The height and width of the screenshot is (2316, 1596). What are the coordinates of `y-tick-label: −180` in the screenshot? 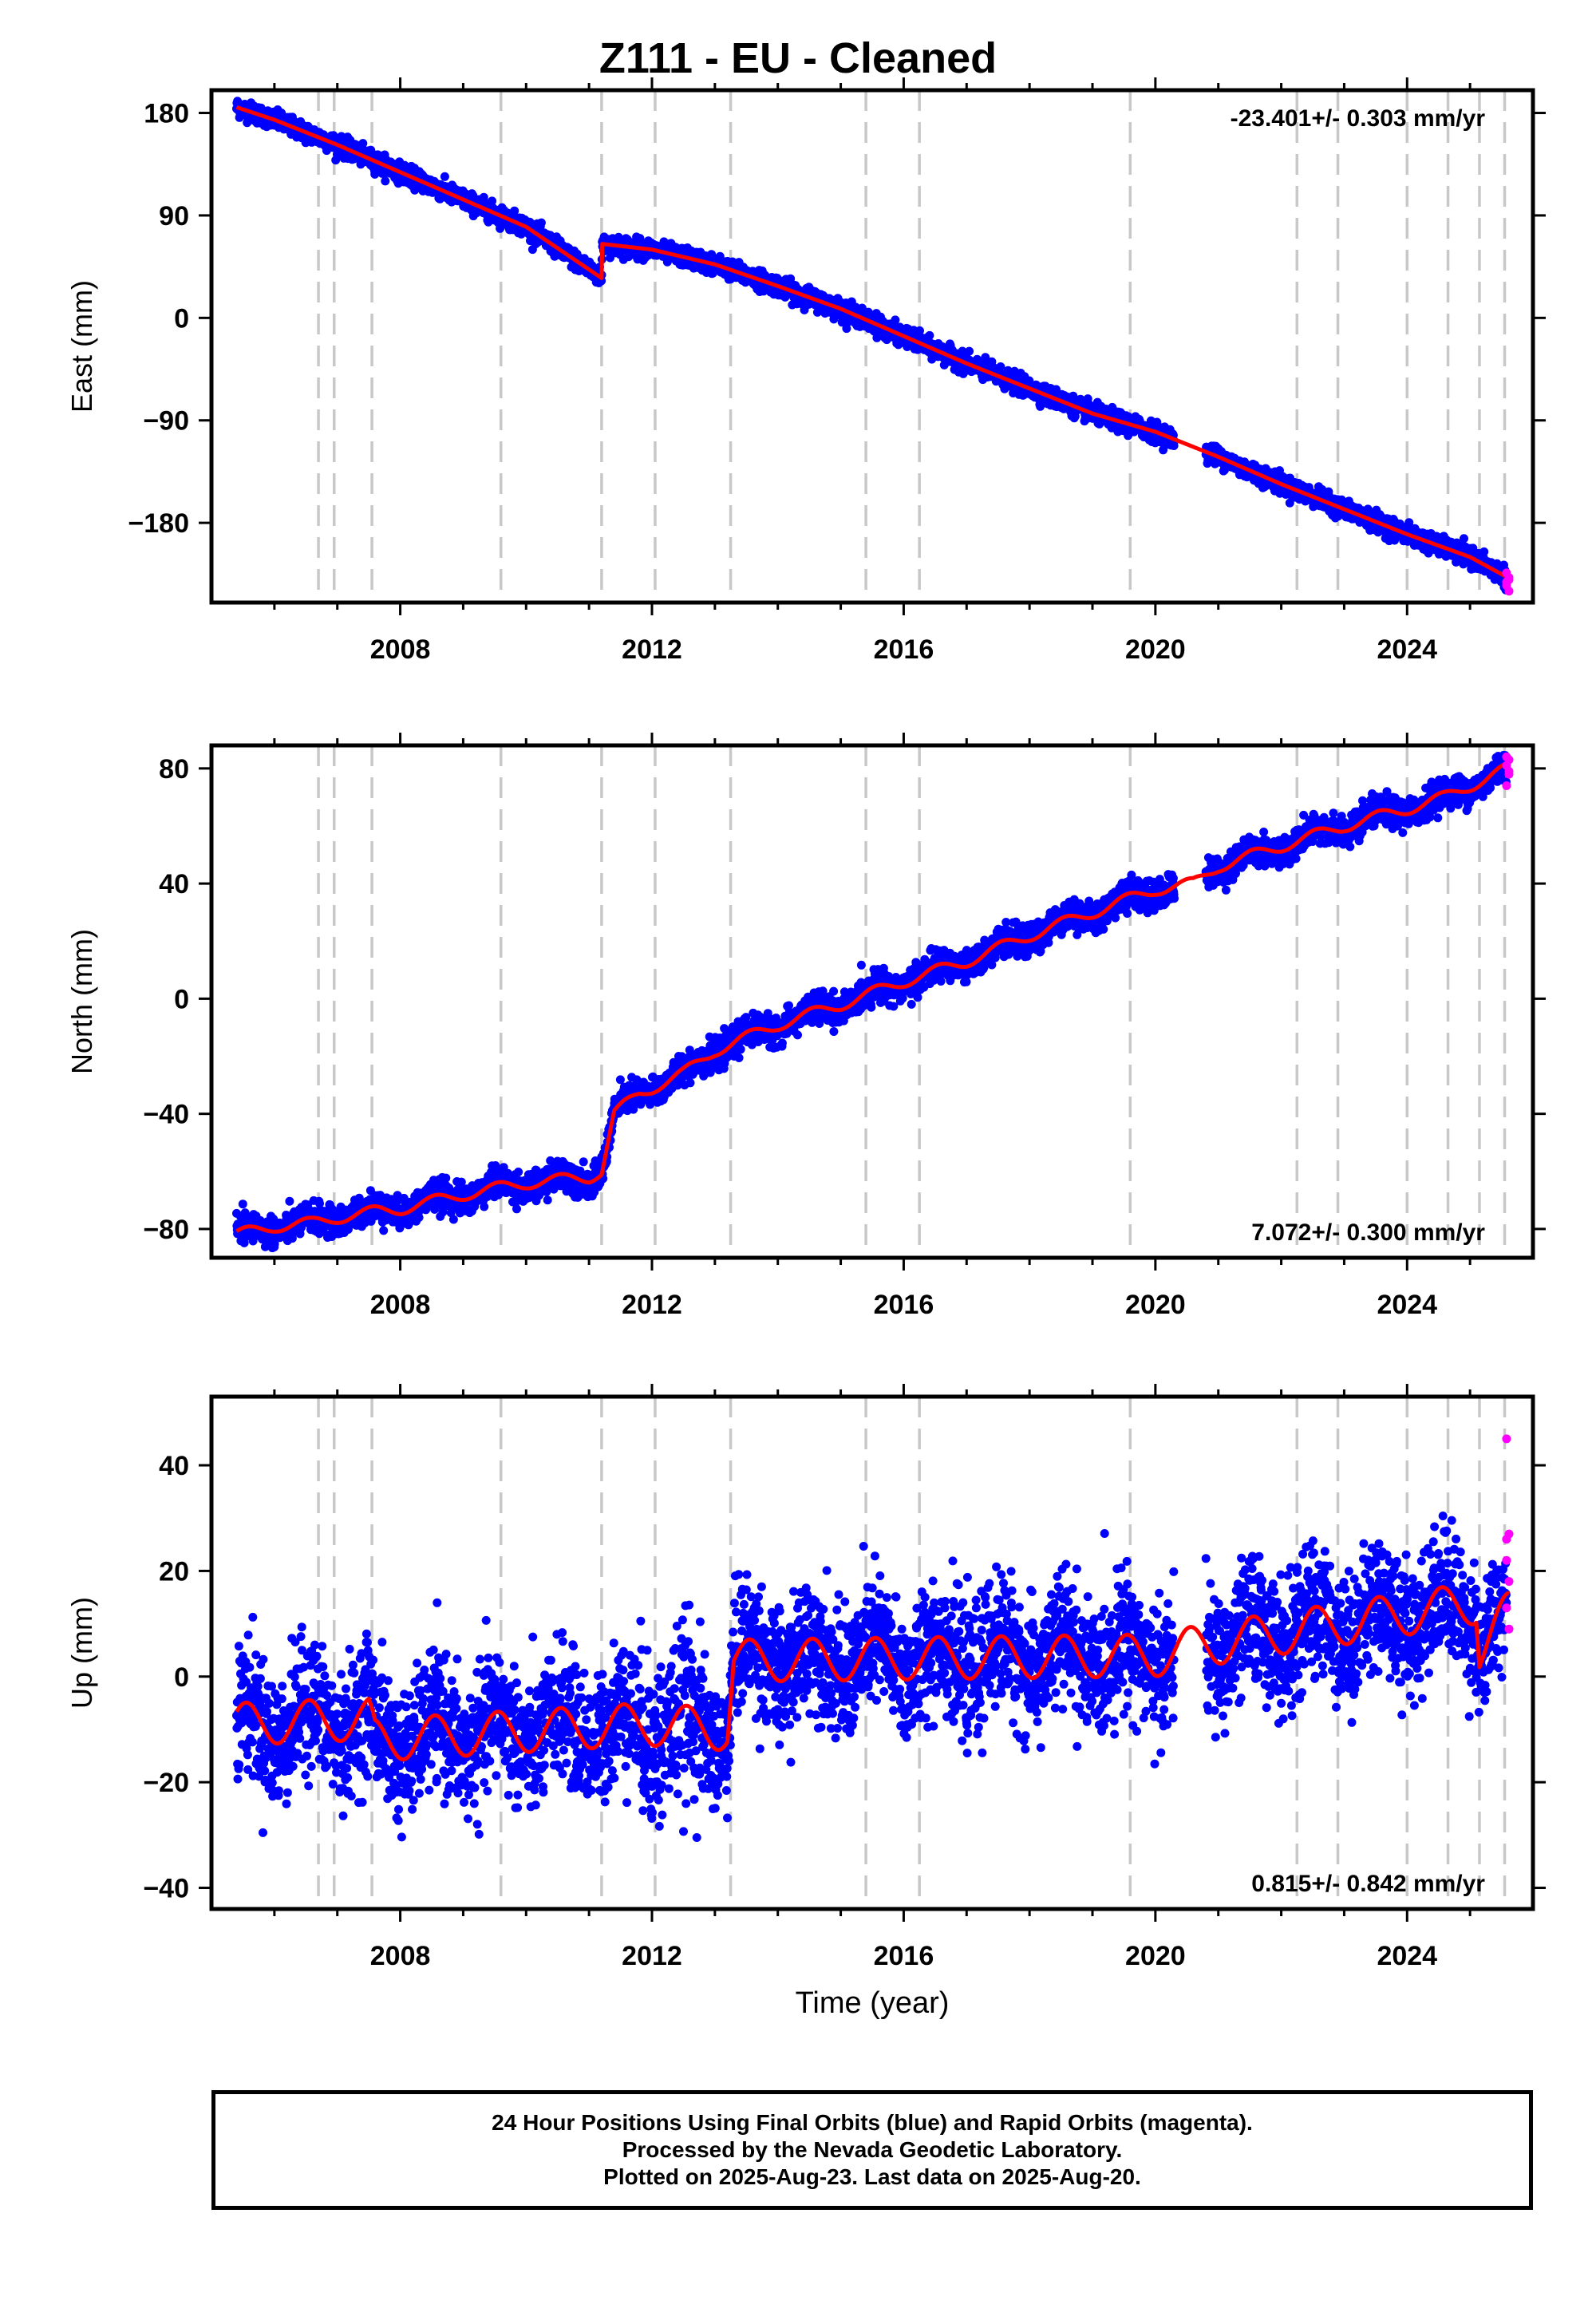 It's located at (158, 523).